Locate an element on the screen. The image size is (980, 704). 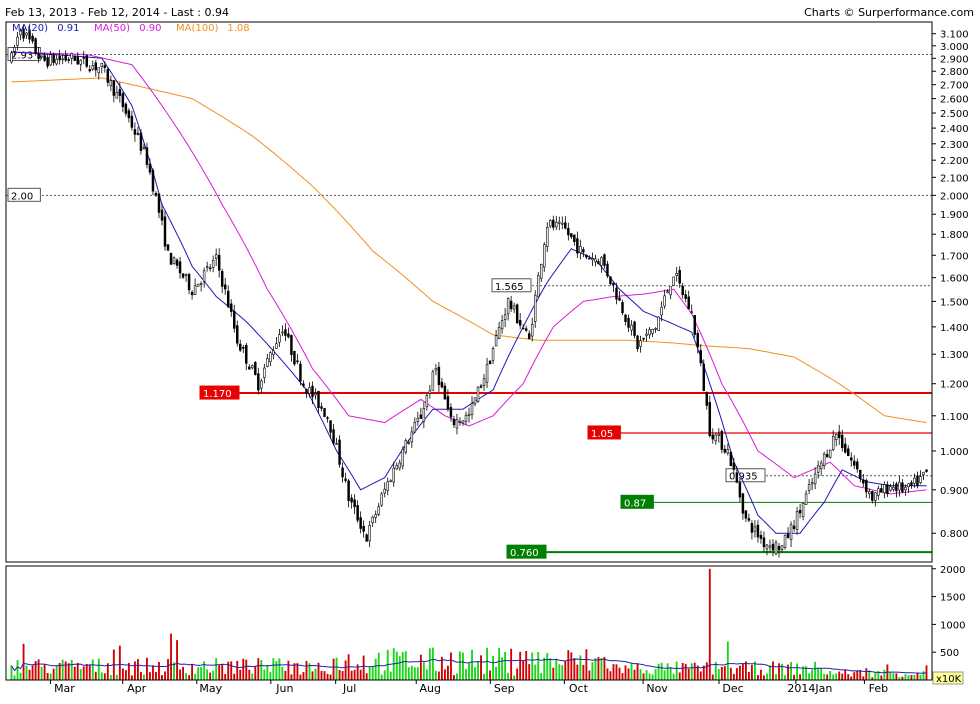
price-tick-label: 2.000 is located at coordinates (954, 196).